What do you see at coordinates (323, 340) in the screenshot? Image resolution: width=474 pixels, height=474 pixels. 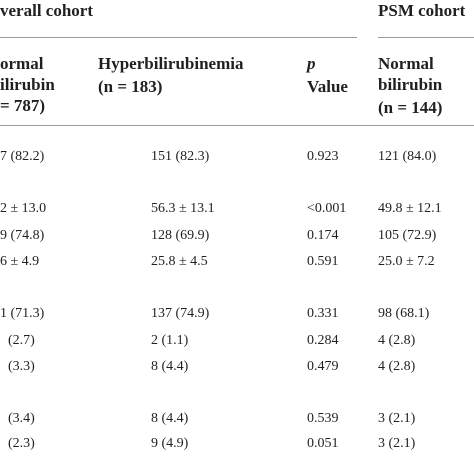 I see `table-cell: 0.284` at bounding box center [323, 340].